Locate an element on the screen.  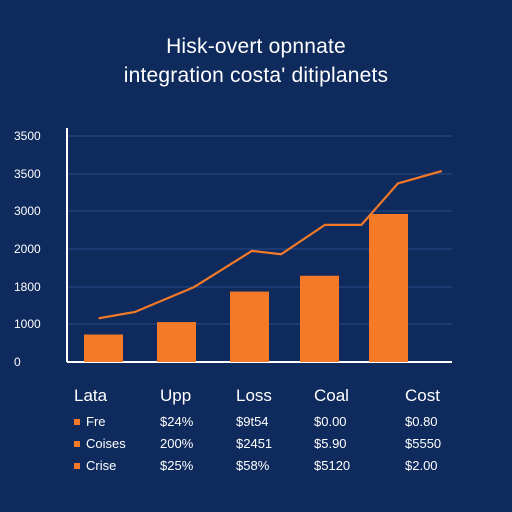
table-header: Upp is located at coordinates (176, 395).